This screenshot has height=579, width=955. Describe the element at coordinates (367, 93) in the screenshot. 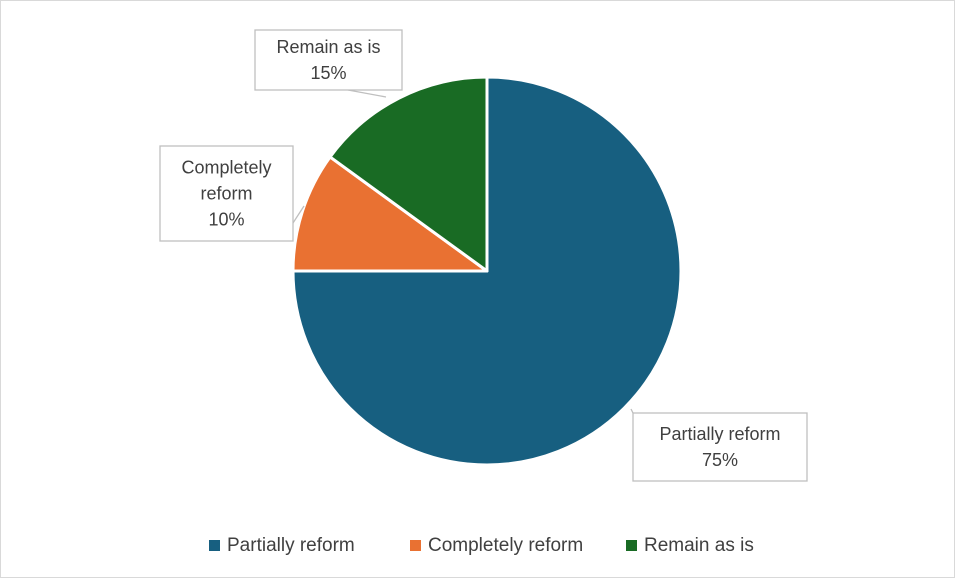

I see `leader-line-remain-as-is` at that location.